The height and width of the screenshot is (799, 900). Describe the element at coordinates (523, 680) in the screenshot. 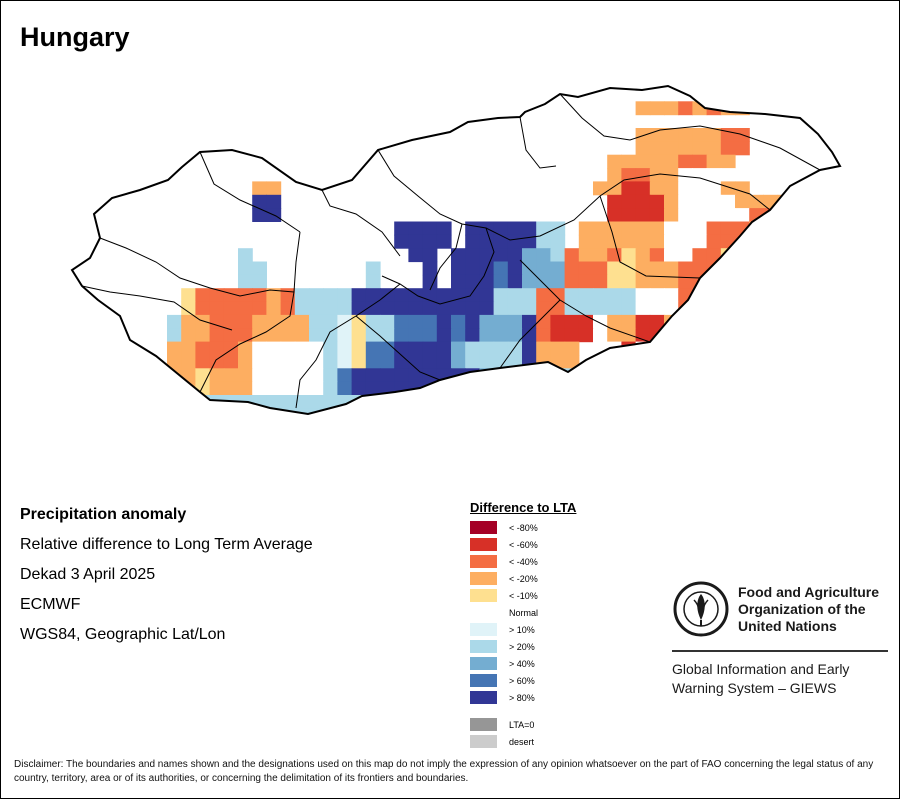

I see `legend-class-row: > 60%` at that location.